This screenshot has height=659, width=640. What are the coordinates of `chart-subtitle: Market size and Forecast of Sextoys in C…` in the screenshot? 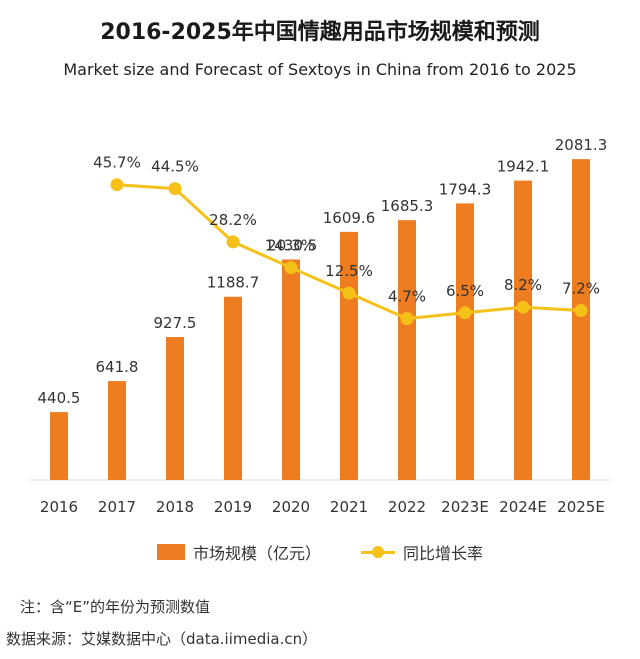 It's located at (320, 69).